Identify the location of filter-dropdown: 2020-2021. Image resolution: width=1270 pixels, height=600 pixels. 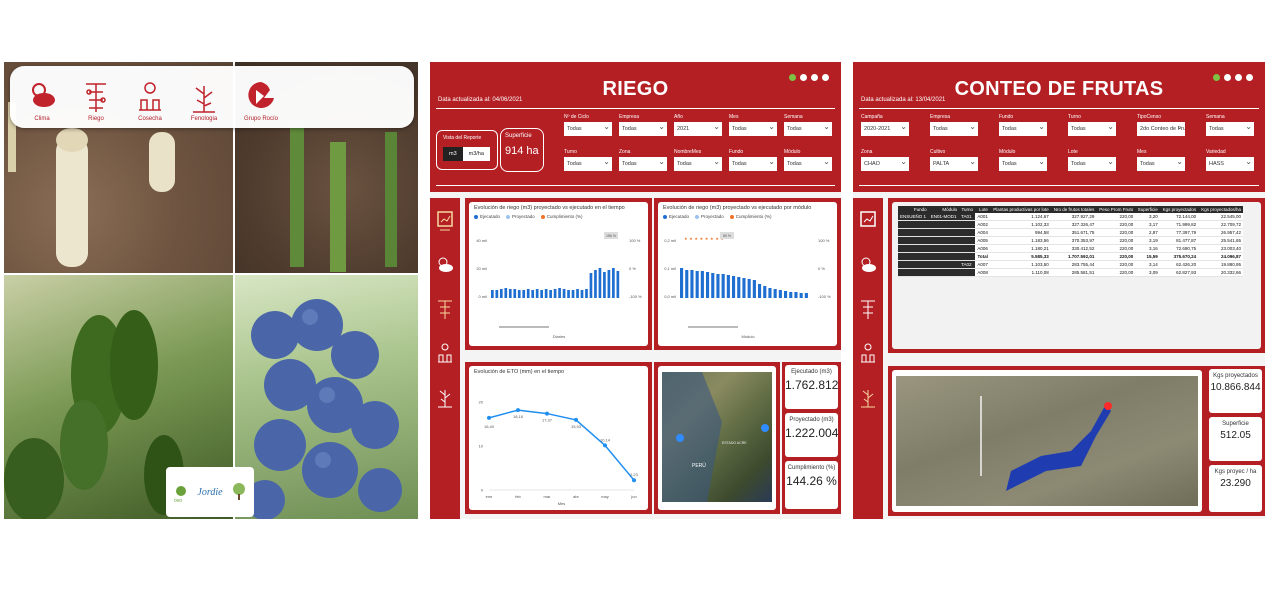
(885, 129).